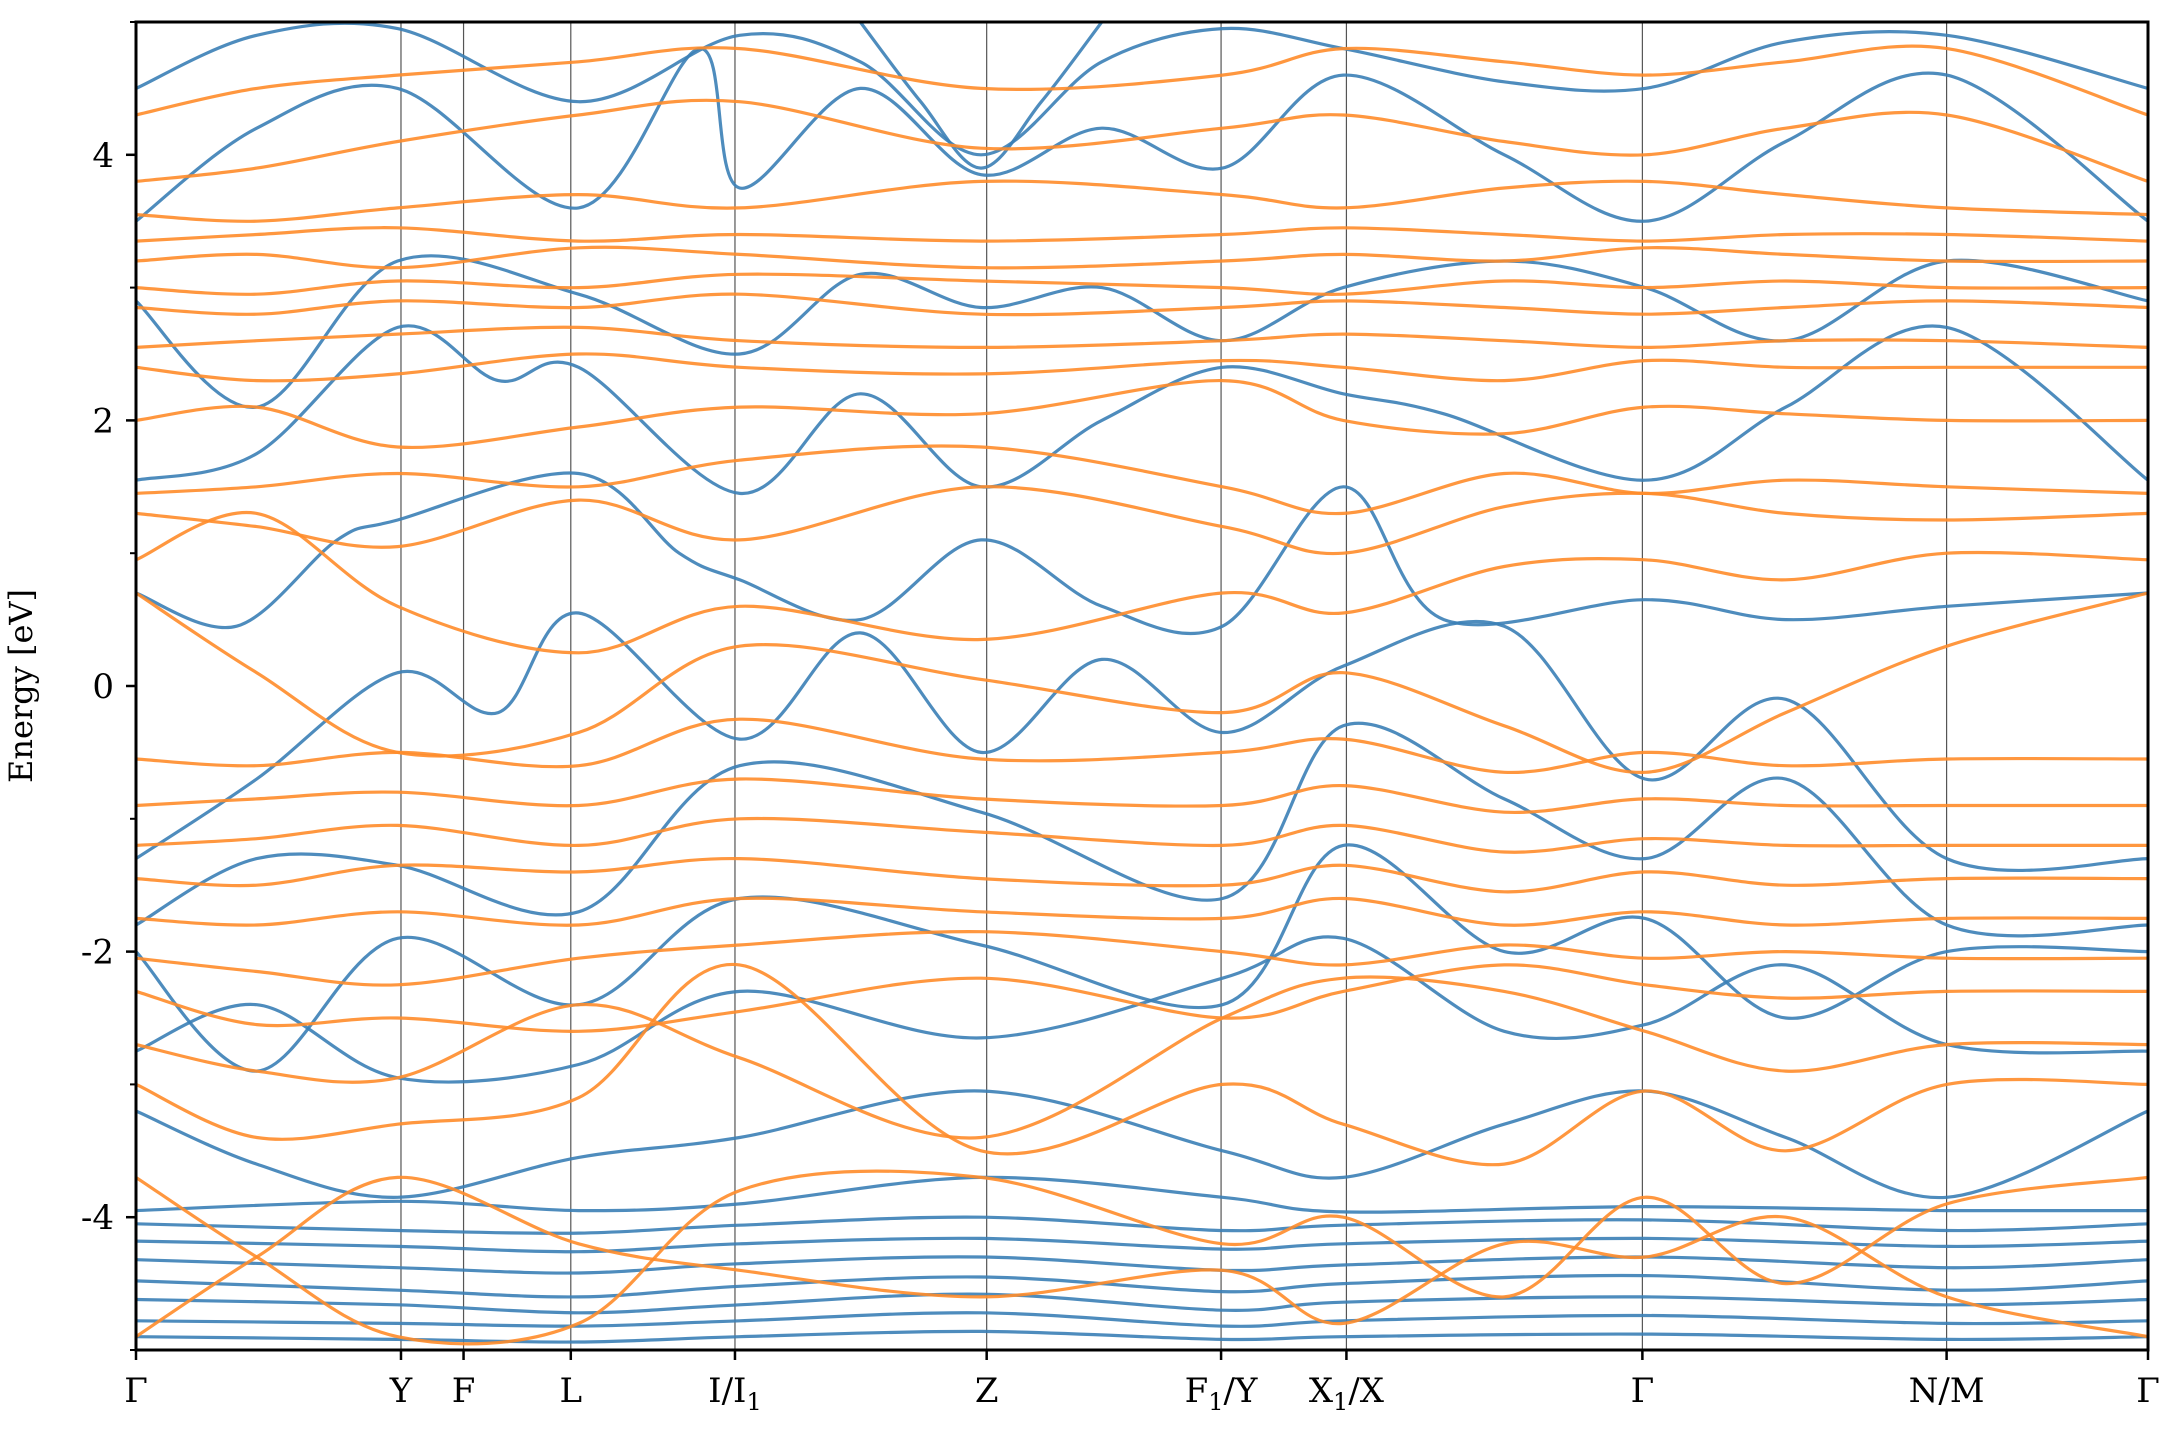 The width and height of the screenshot is (2160, 1440). What do you see at coordinates (2148, 1391) in the screenshot?
I see `kpoint-label-10: Γ` at bounding box center [2148, 1391].